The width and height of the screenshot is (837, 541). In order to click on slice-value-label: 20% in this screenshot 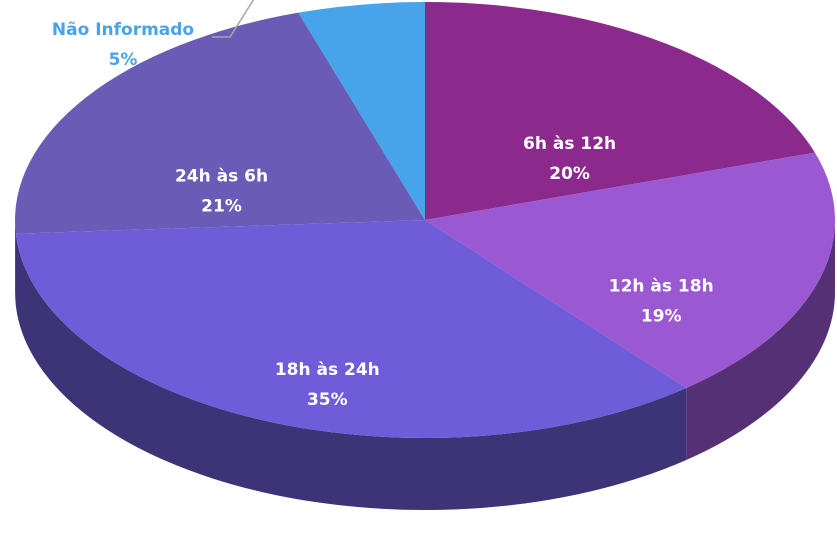, I will do `click(569, 174)`.